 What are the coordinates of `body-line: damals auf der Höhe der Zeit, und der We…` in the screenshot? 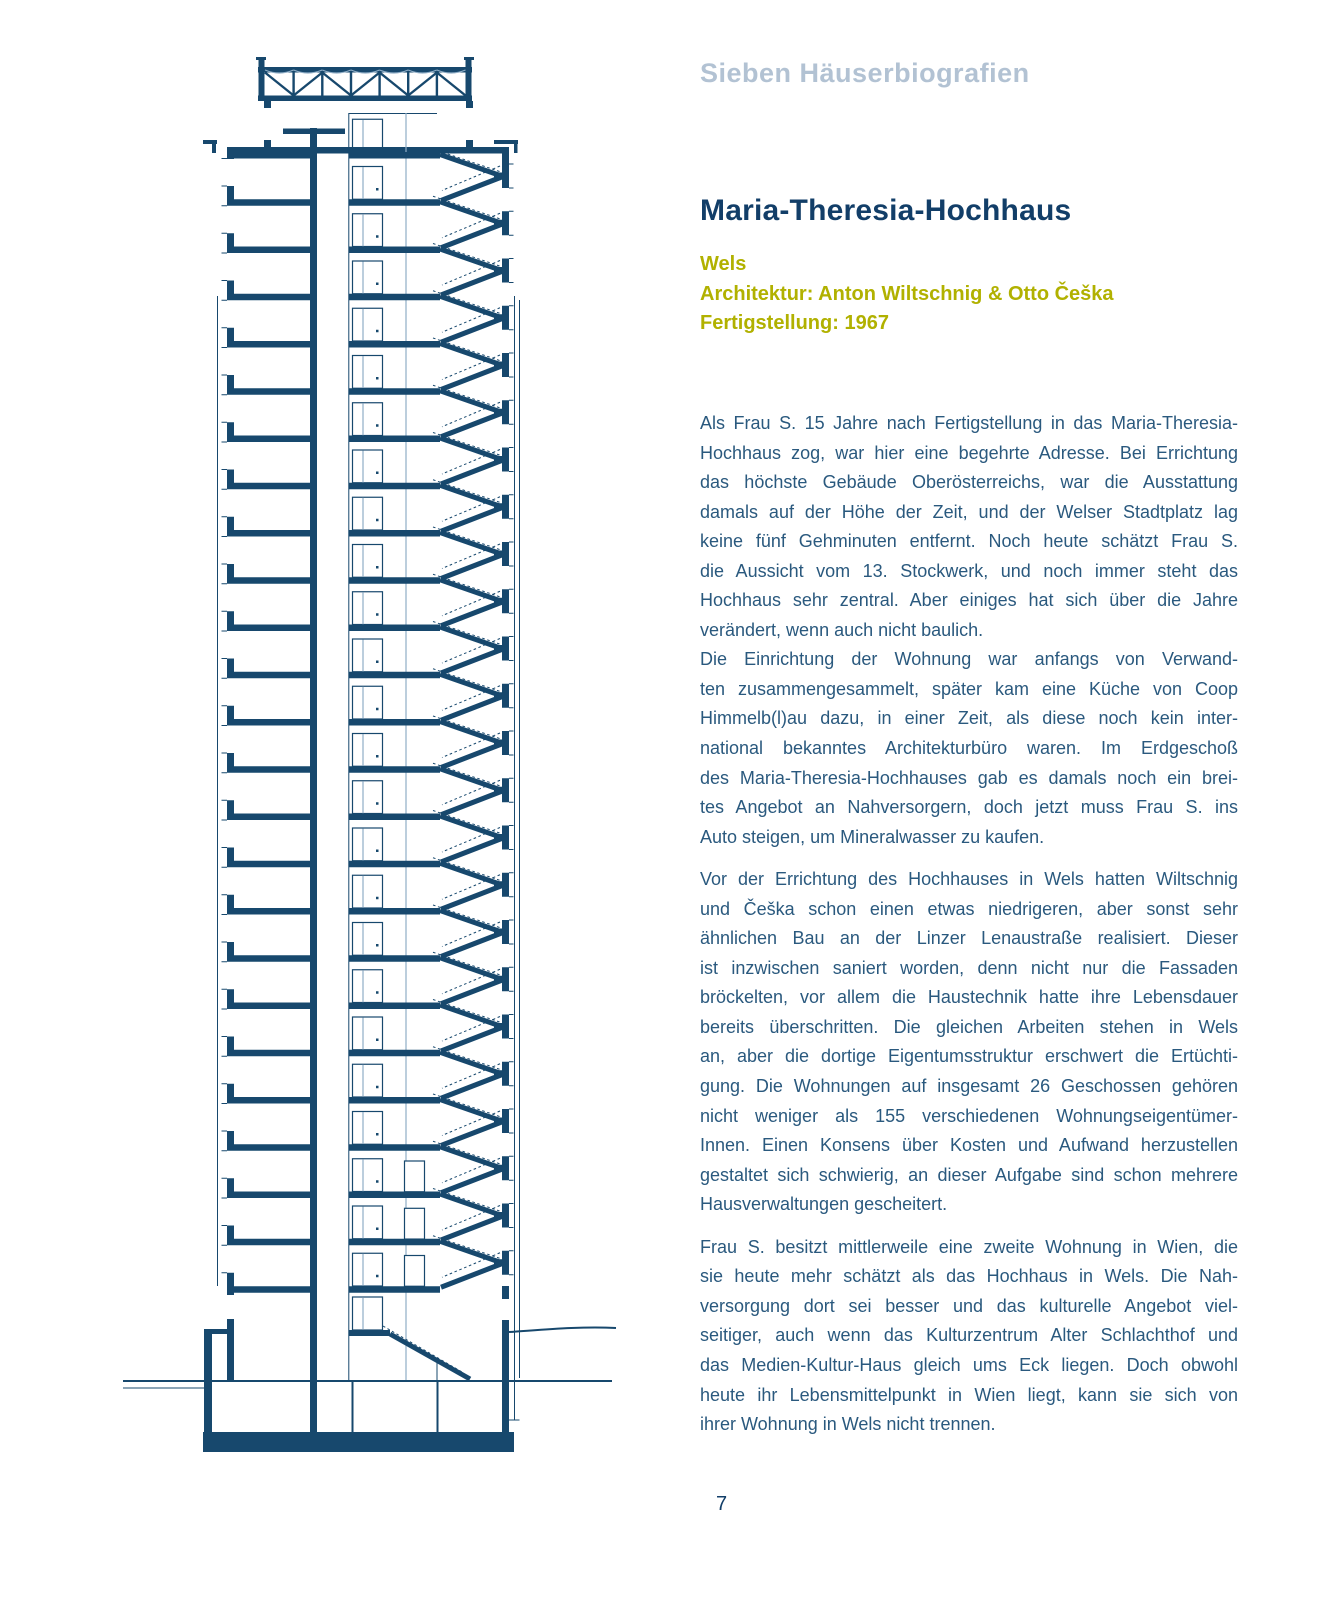 It's located at (969, 511).